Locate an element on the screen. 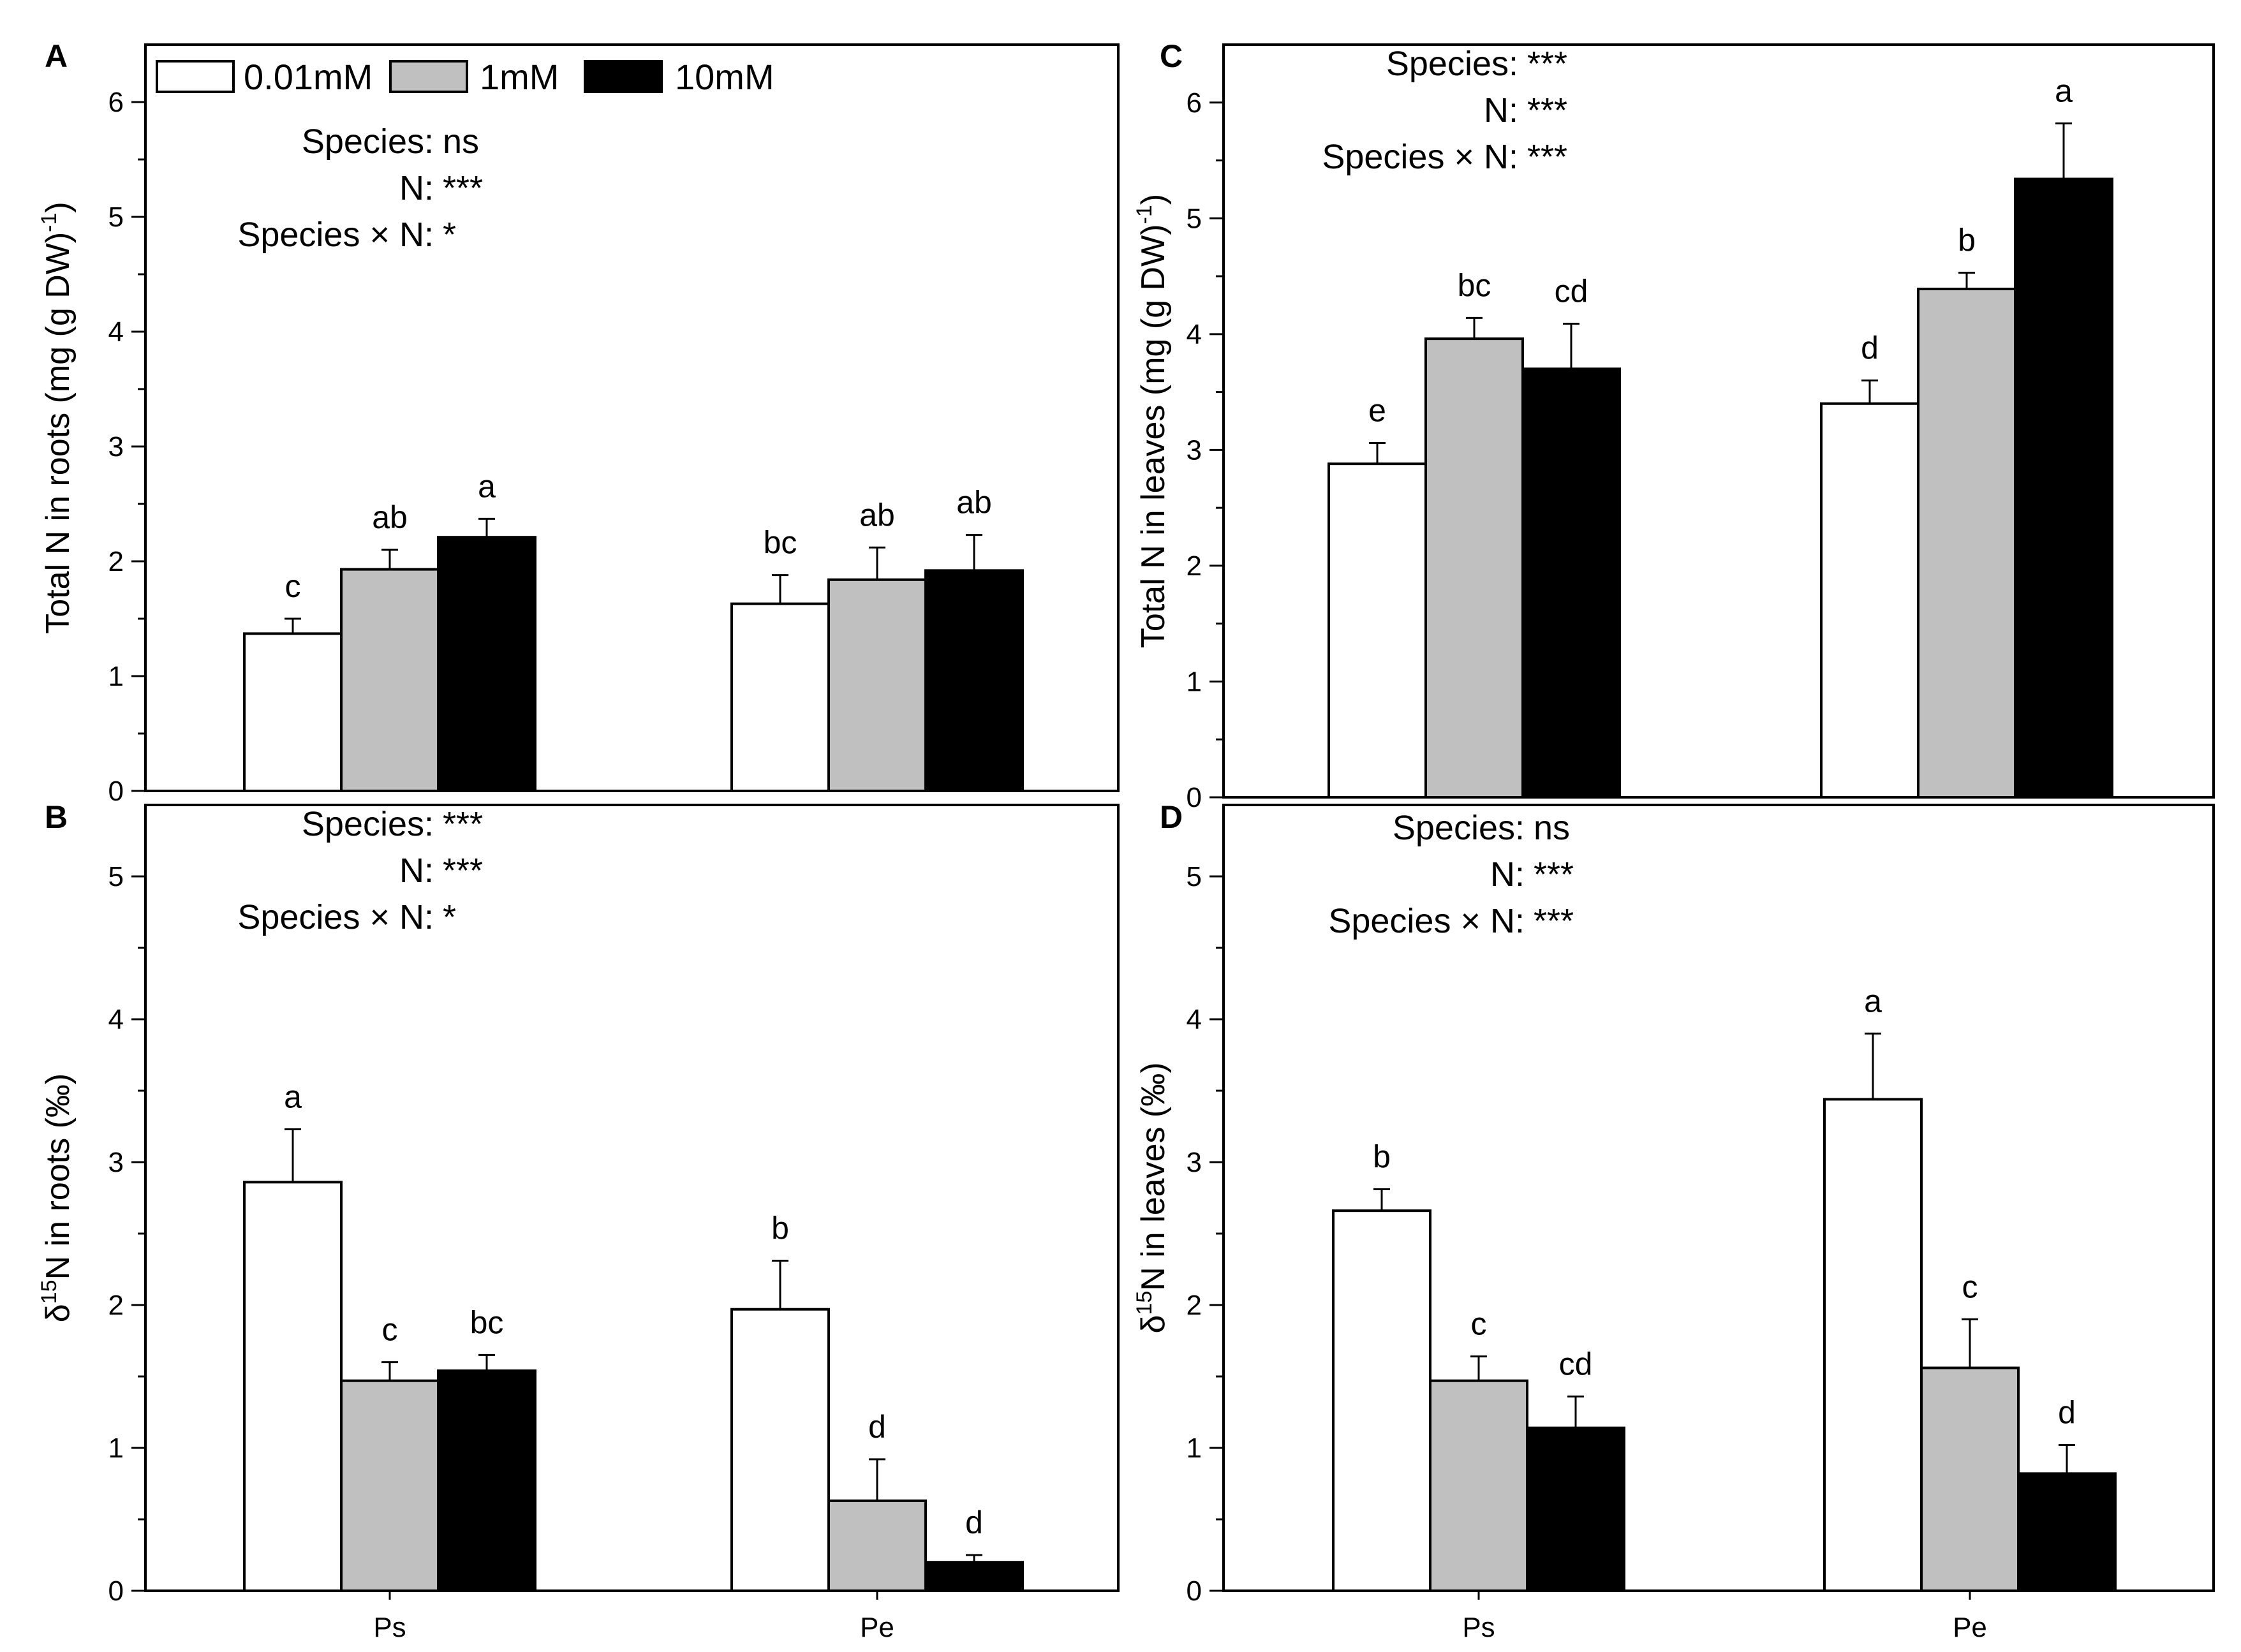 This screenshot has height=1652, width=2241. y-axis-title: δ15N in roots (‰) is located at coordinates (57, 1197).